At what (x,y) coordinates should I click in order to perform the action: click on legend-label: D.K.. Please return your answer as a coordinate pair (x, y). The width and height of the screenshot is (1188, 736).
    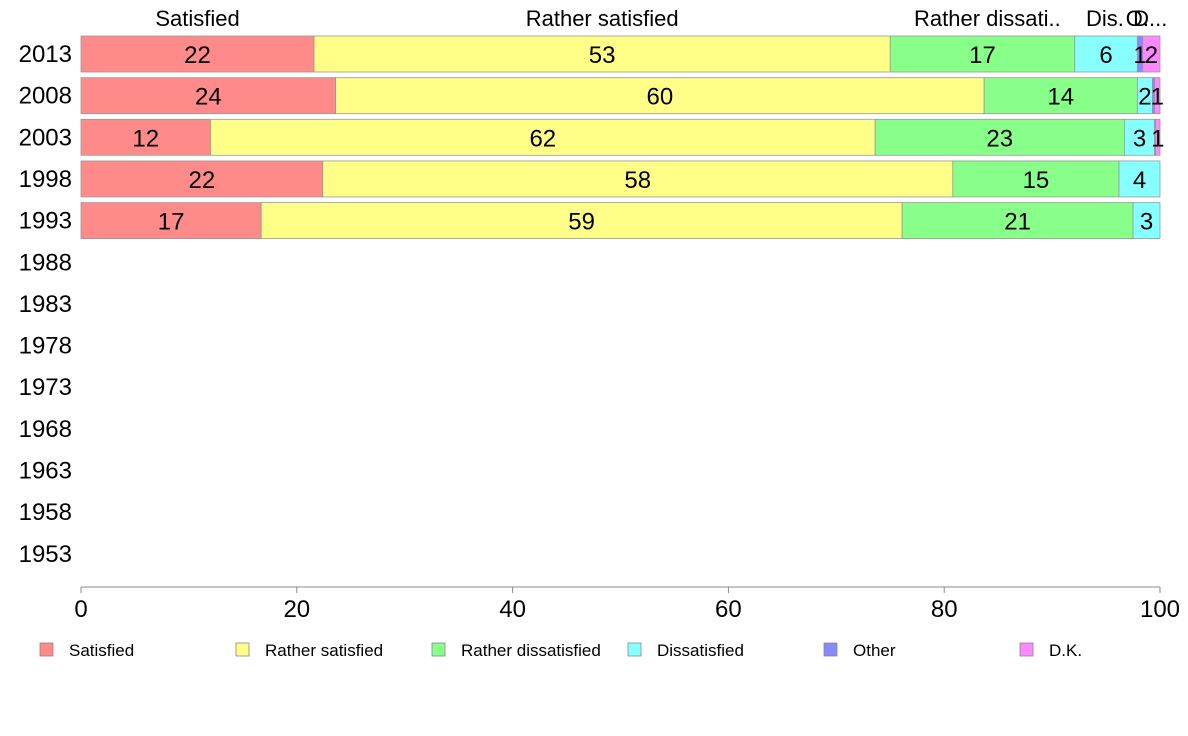
    Looking at the image, I should click on (1065, 650).